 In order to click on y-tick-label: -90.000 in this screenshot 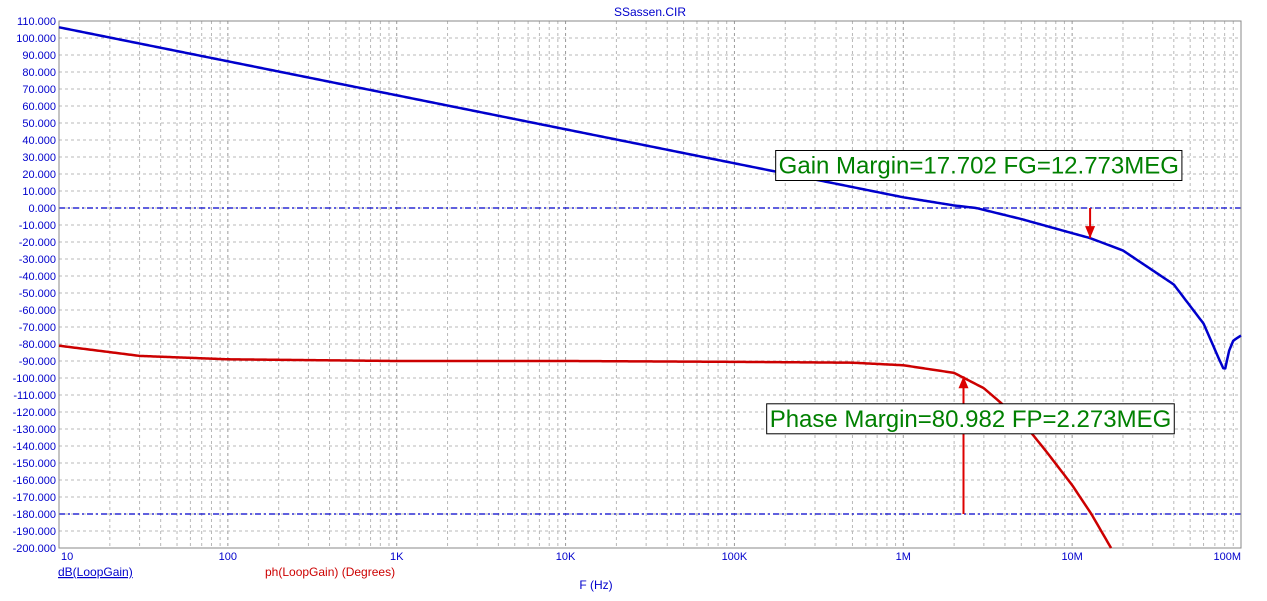, I will do `click(37, 362)`.